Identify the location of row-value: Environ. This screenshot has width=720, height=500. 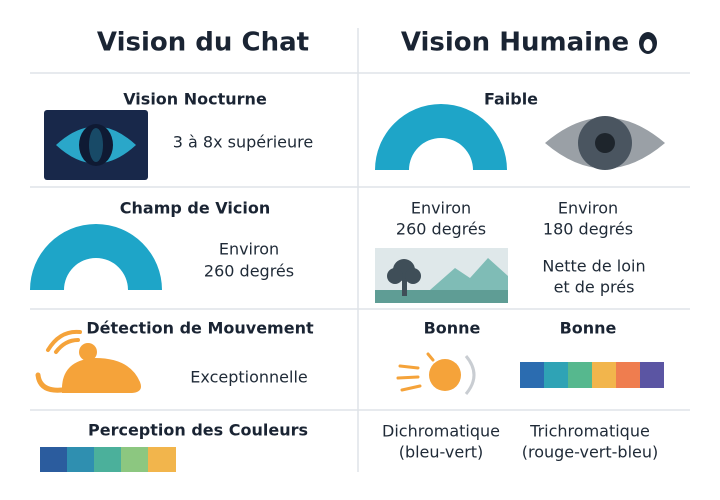
(249, 249).